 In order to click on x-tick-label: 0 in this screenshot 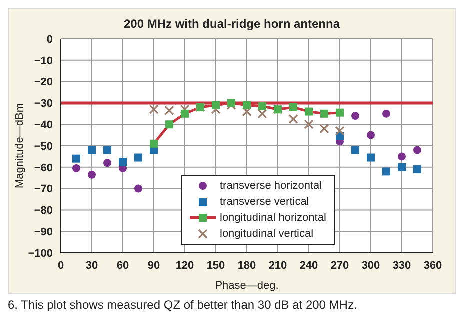, I will do `click(61, 266)`.